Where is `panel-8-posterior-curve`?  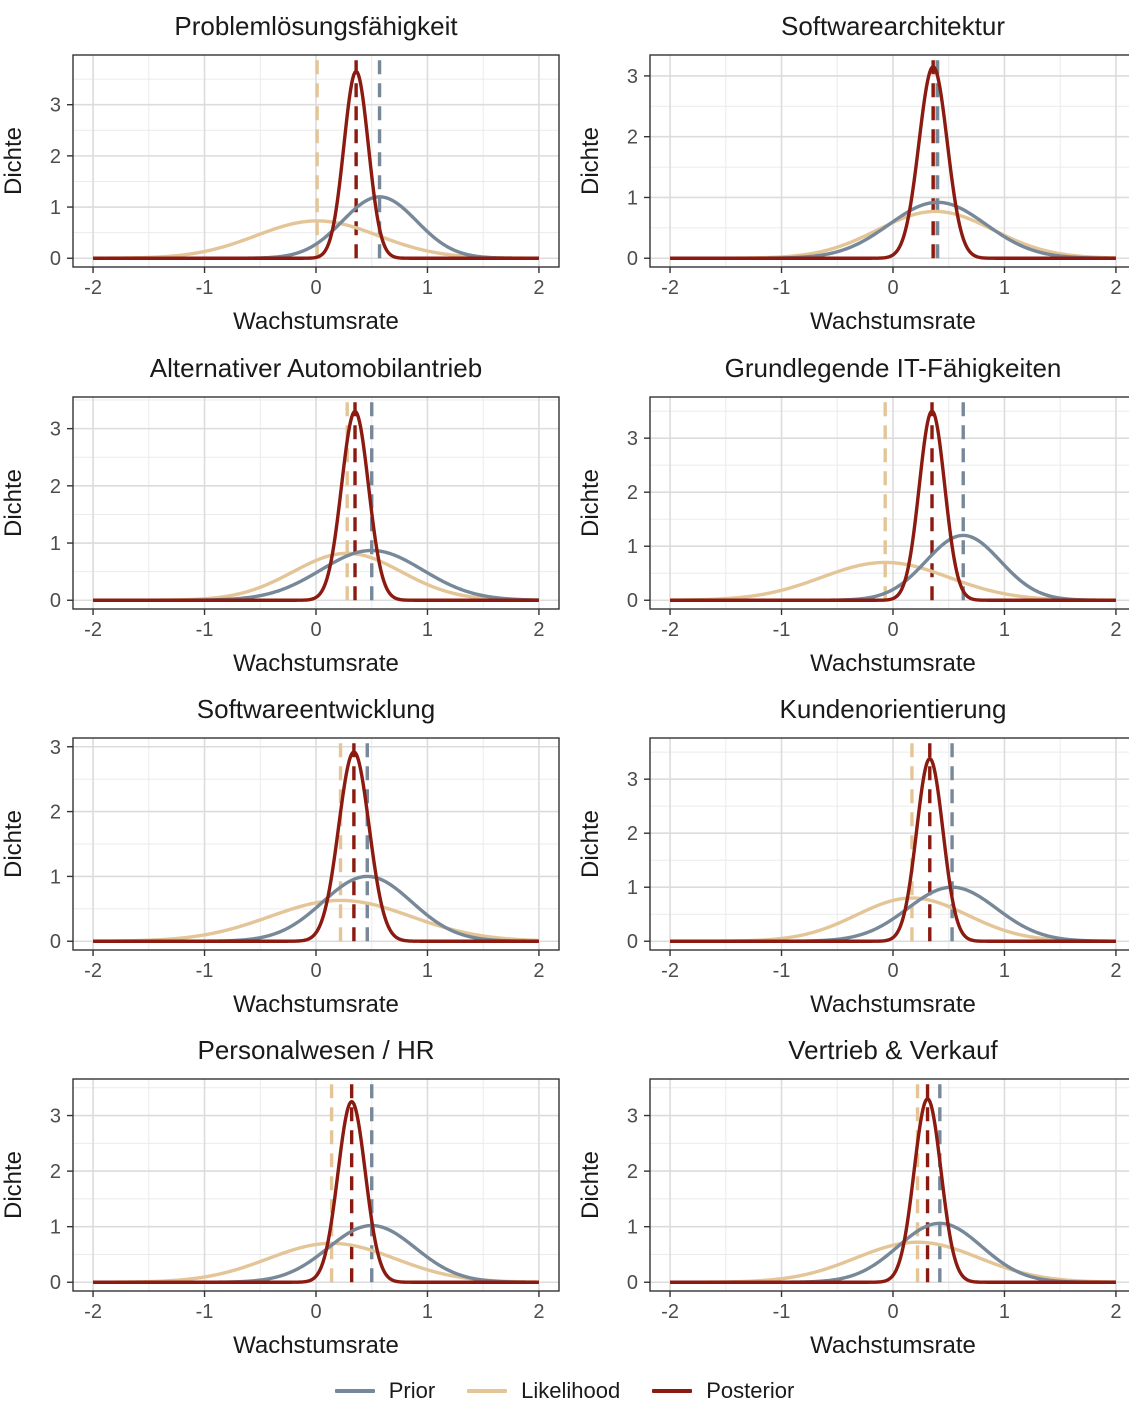
panel-8-posterior-curve is located at coordinates (893, 1190).